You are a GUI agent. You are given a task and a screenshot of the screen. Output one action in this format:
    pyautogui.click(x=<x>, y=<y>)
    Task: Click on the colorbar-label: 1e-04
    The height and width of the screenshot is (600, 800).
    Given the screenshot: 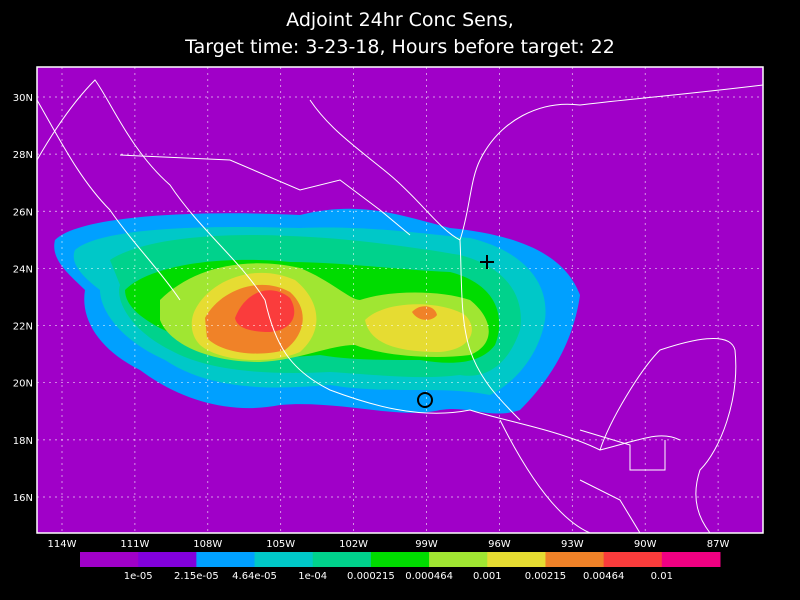 What is the action you would take?
    pyautogui.click(x=312, y=576)
    